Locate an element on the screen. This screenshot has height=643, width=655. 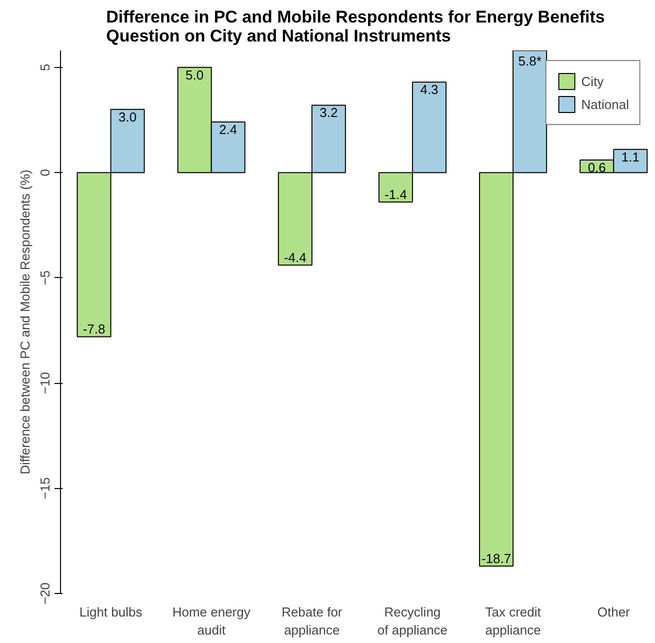
x-tick-label: Tax credit appliance is located at coordinates (513, 621).